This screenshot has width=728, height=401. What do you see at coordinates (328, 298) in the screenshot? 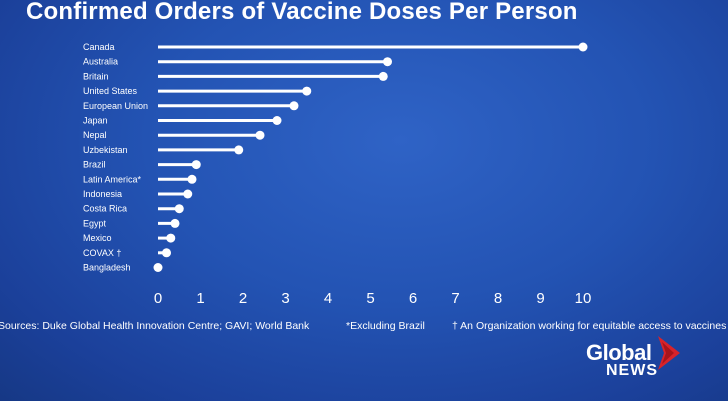
I see `x-tick-label: 4` at bounding box center [328, 298].